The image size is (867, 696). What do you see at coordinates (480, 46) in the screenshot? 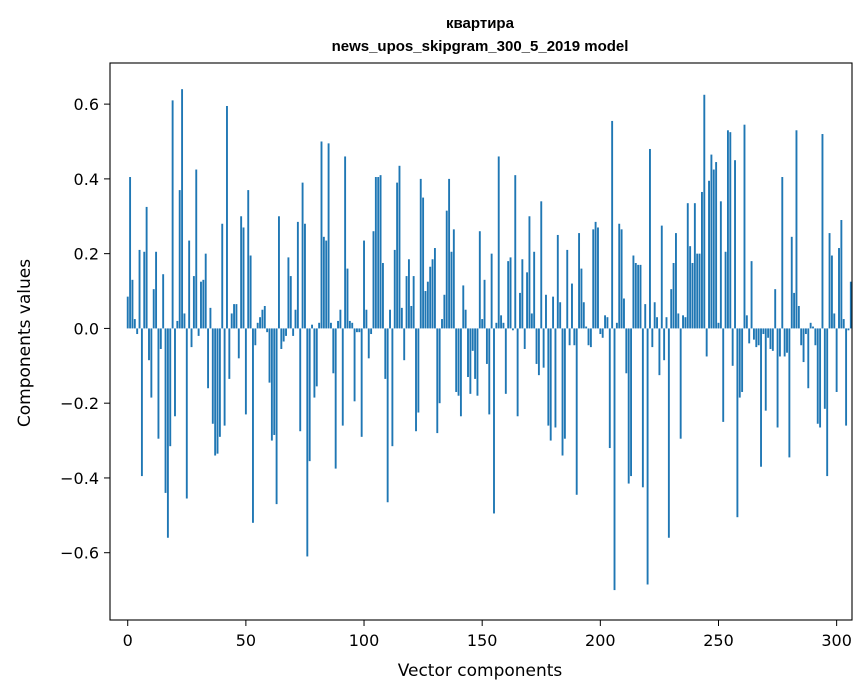
I see `chart-title-line2: news_upos_skipgram_300_5_2019 model` at bounding box center [480, 46].